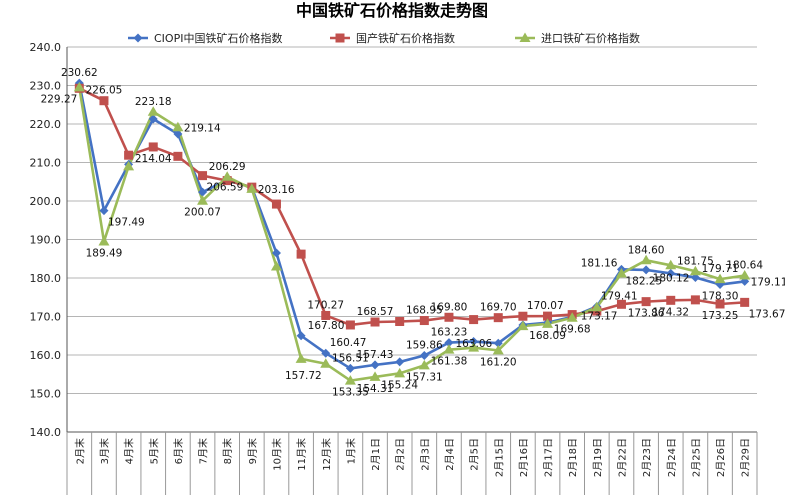 The height and width of the screenshot is (495, 785). What do you see at coordinates (424, 311) in the screenshot?
I see `data-label: 168.95` at bounding box center [424, 311].